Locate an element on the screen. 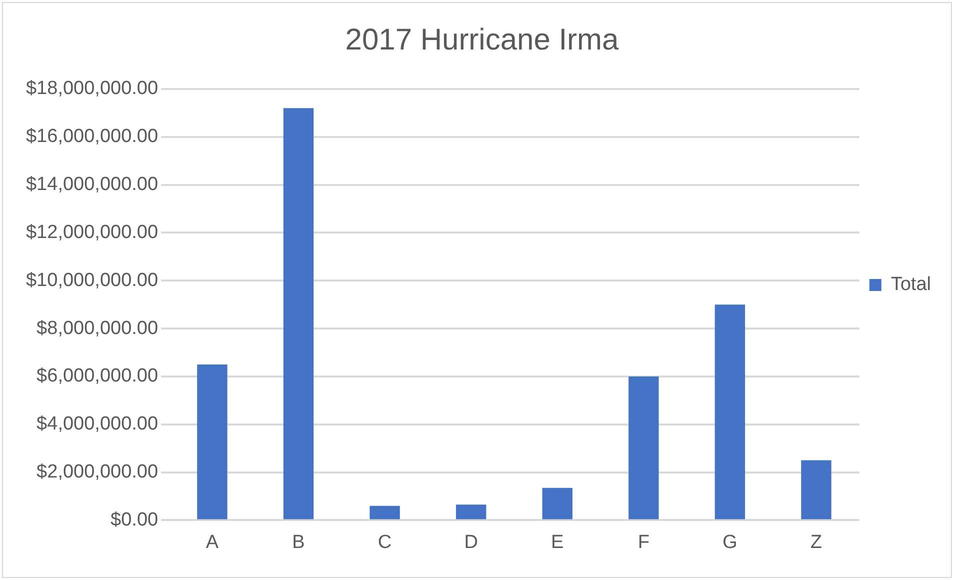 The image size is (954, 580). y-tick-label: $0.00 is located at coordinates (134, 519).